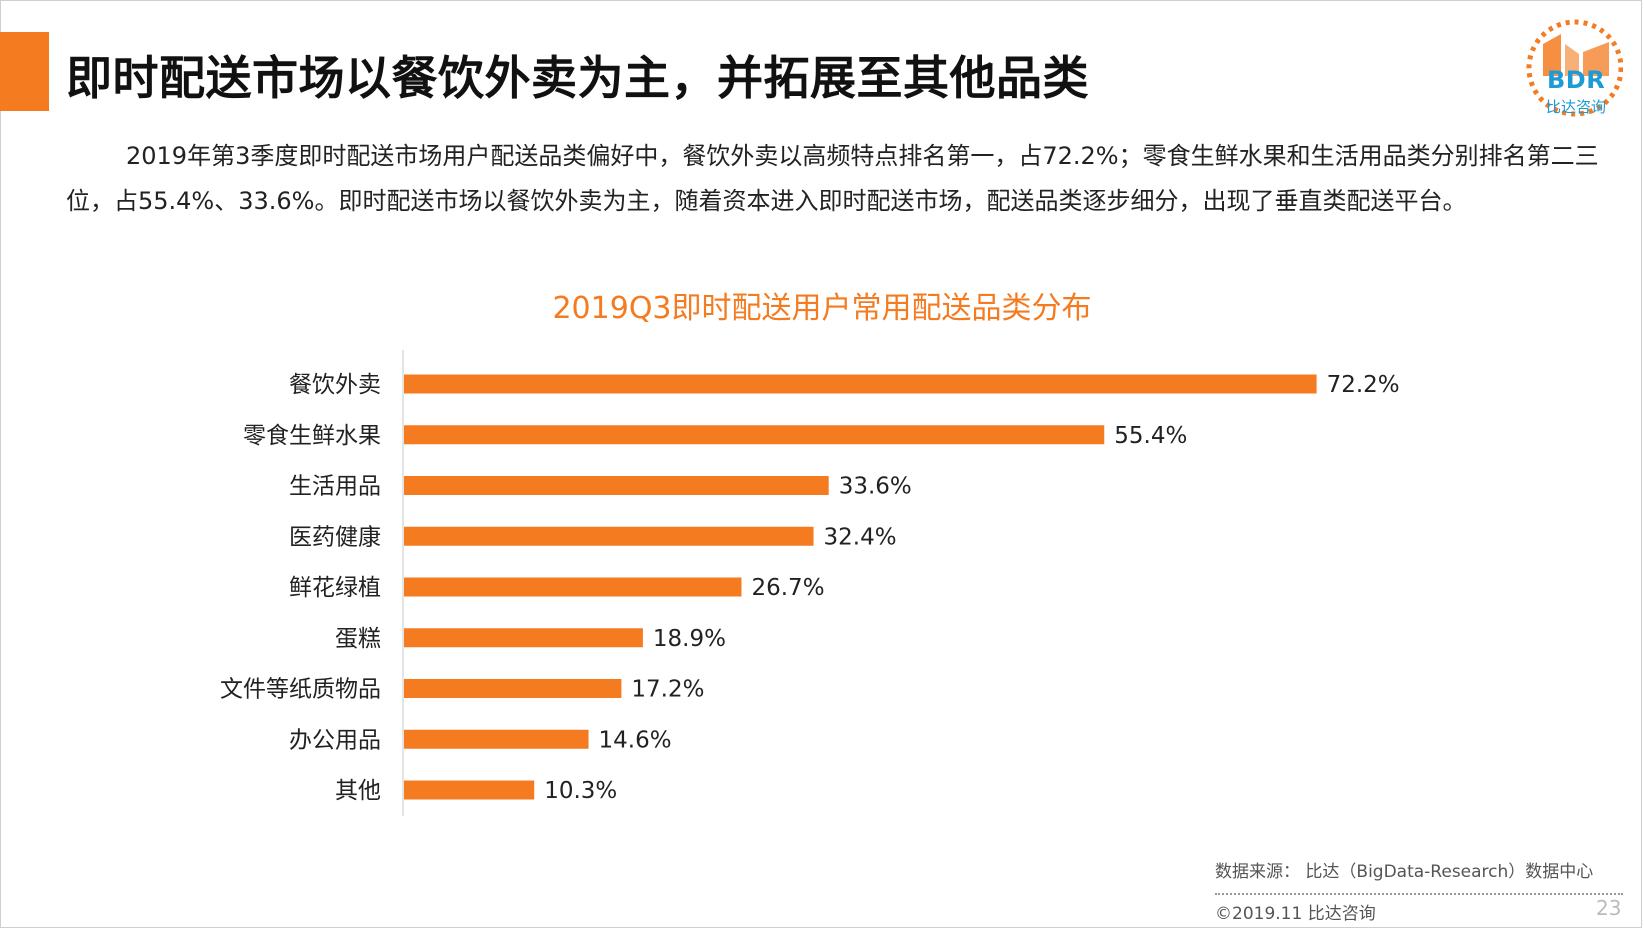 Image resolution: width=1644 pixels, height=930 pixels. Describe the element at coordinates (358, 639) in the screenshot. I see `category-label: 蛋糕` at that location.